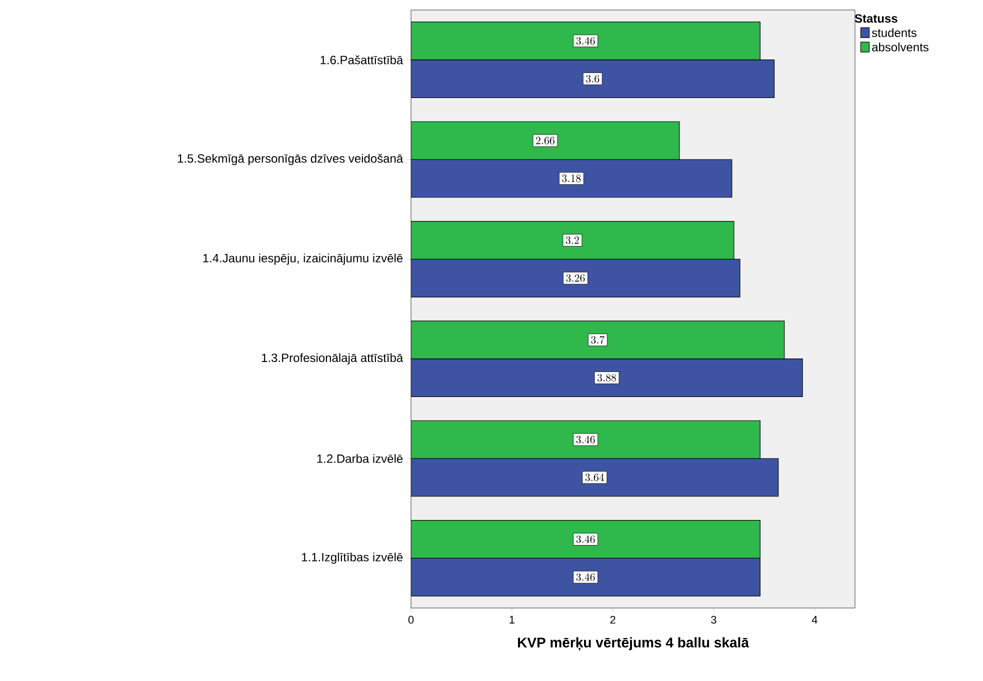 The height and width of the screenshot is (681, 983). What do you see at coordinates (360, 458) in the screenshot?
I see `y-tick-label: 1.2.Darba izvēlē` at bounding box center [360, 458].